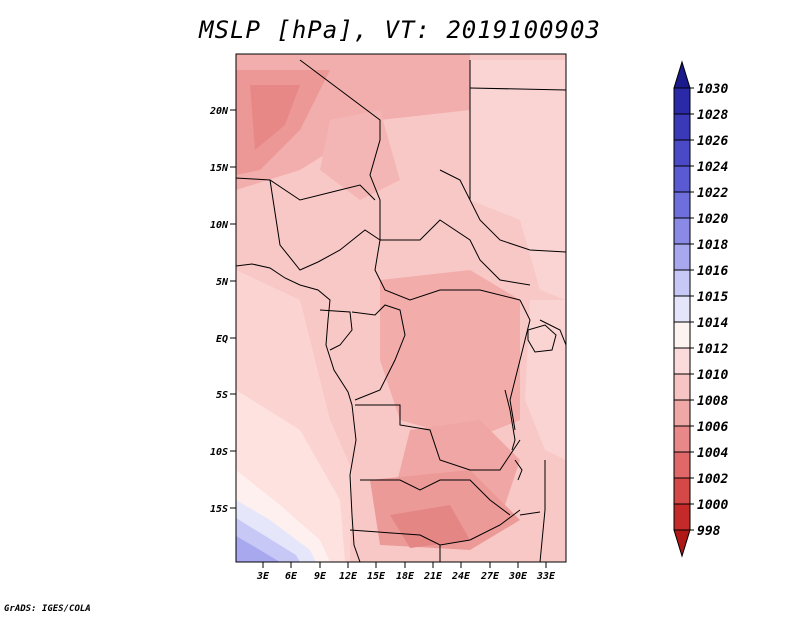  Describe the element at coordinates (325, 225) in the screenshot. I see `border-nigeria-south` at that location.